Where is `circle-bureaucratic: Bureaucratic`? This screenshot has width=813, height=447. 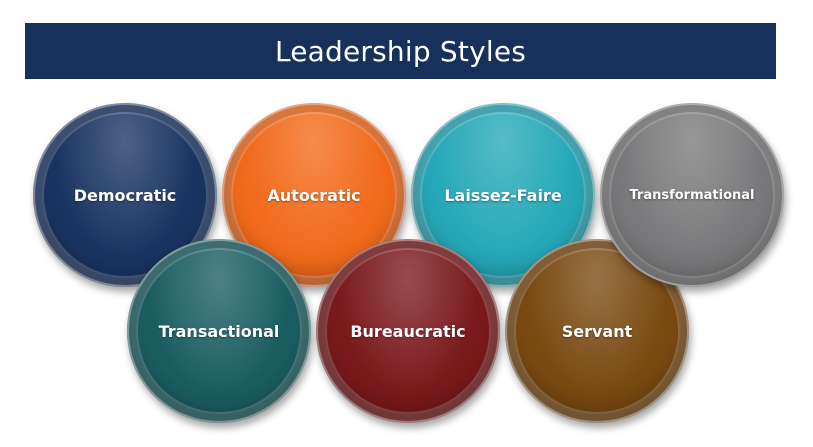
circle-bureaucratic: Bureaucratic is located at coordinates (408, 331).